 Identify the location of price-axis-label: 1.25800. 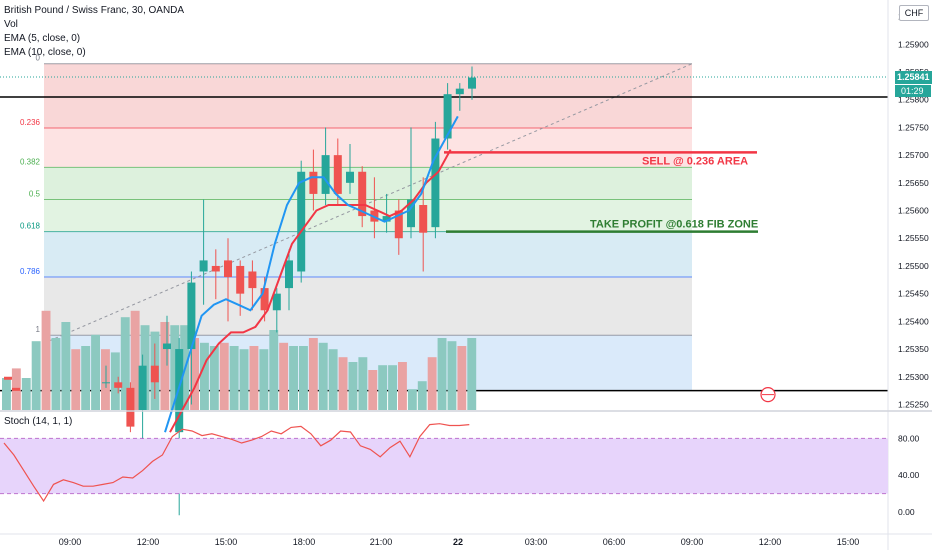
(913, 100).